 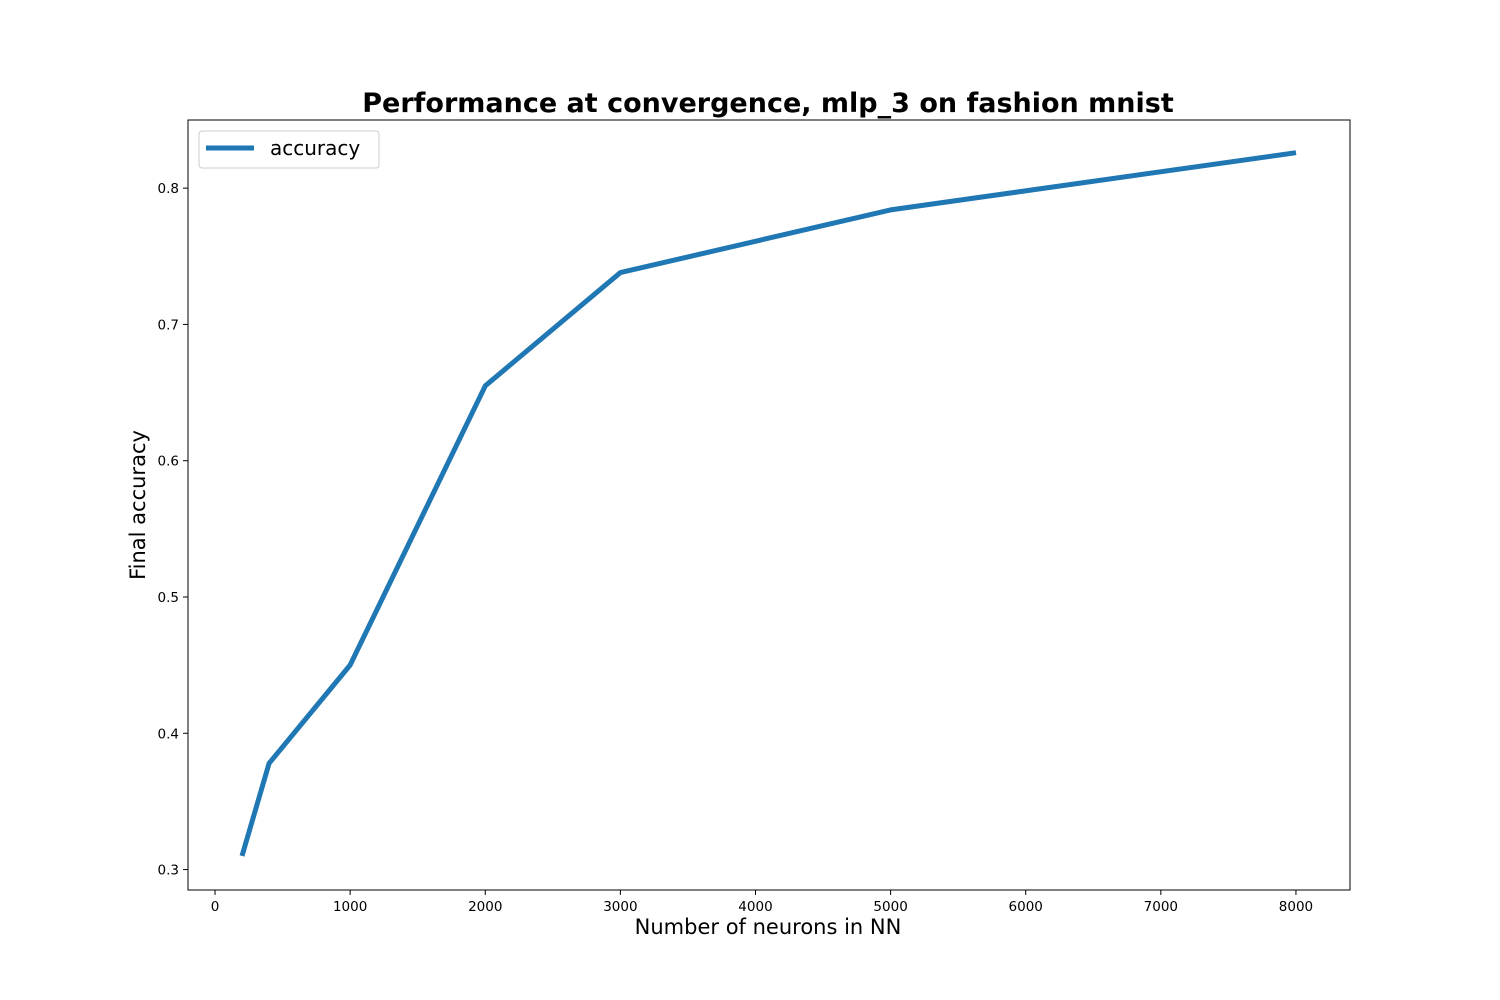 What do you see at coordinates (315, 148) in the screenshot?
I see `legend-label-accuracy: accuracy` at bounding box center [315, 148].